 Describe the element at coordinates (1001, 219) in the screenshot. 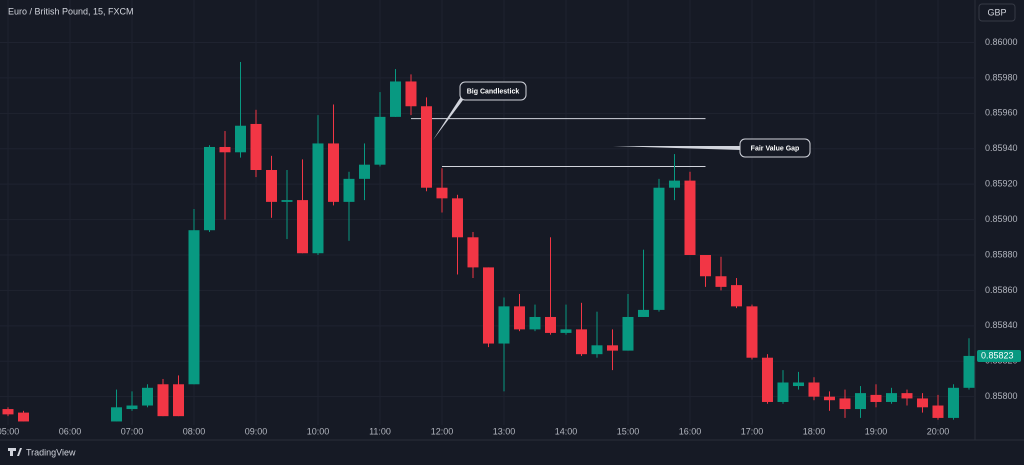

I see `y-tick-label: 0.85900` at that location.